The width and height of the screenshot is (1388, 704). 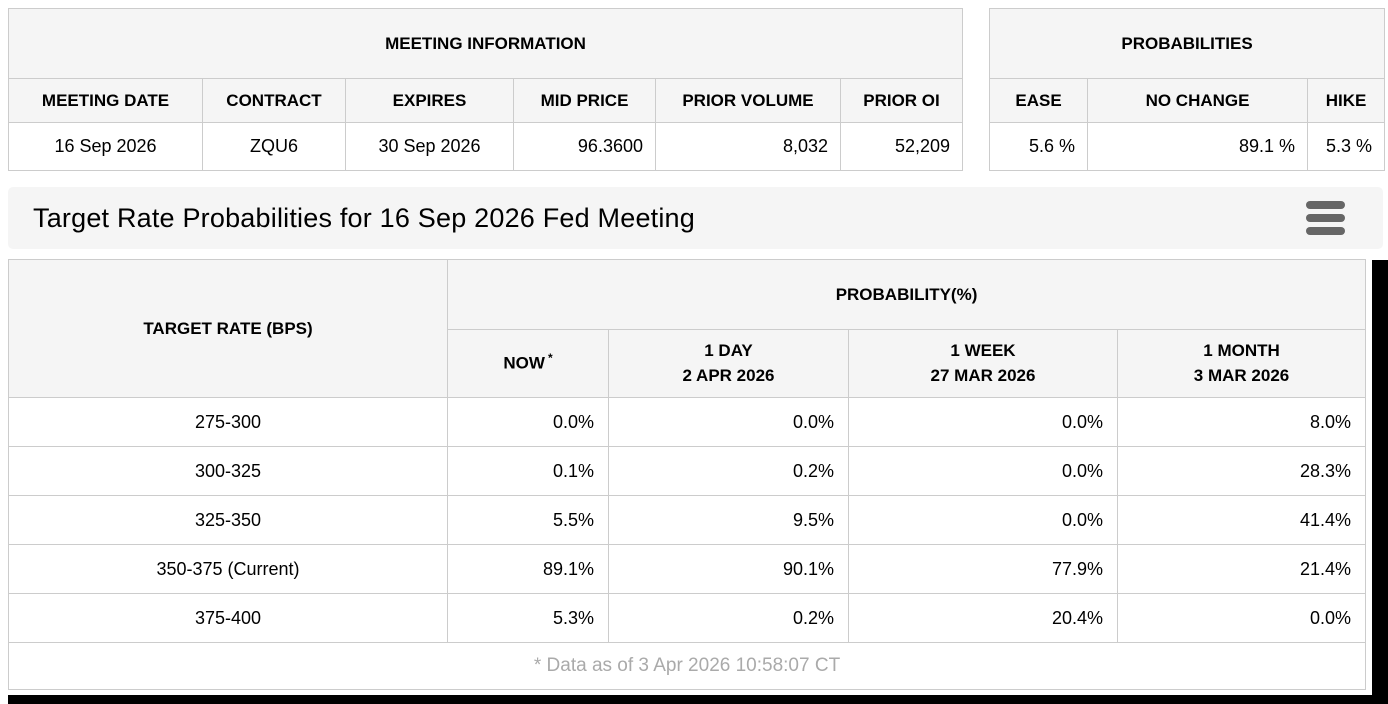 What do you see at coordinates (1187, 43) in the screenshot?
I see `probabilities-title: PROBABILITIES` at bounding box center [1187, 43].